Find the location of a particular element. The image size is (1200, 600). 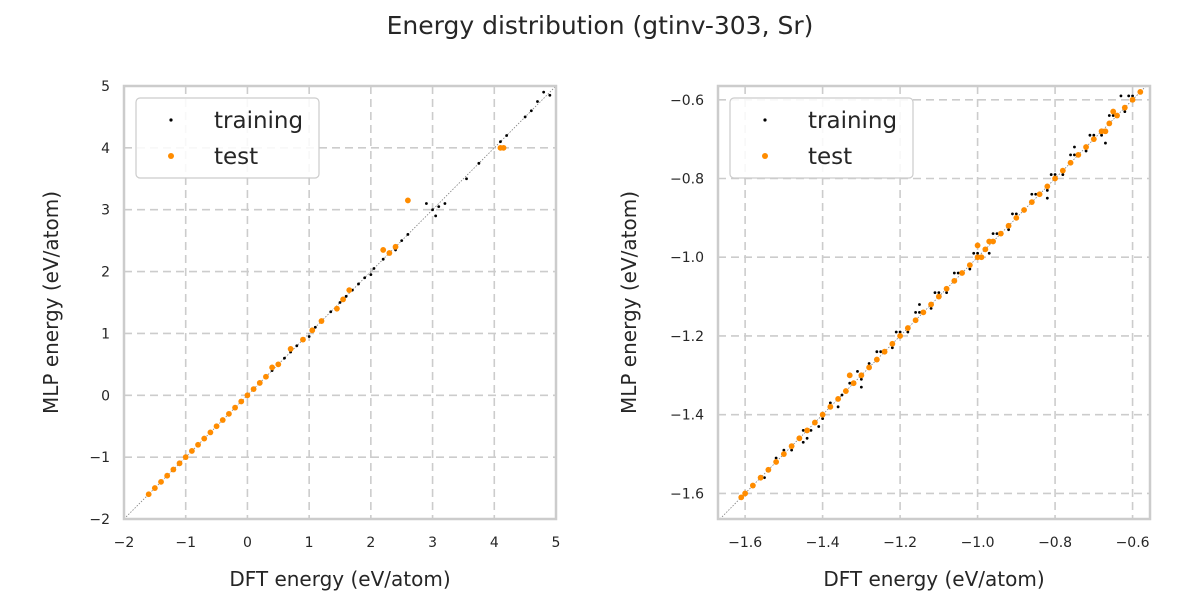

legend-label-test: test is located at coordinates (830, 157).